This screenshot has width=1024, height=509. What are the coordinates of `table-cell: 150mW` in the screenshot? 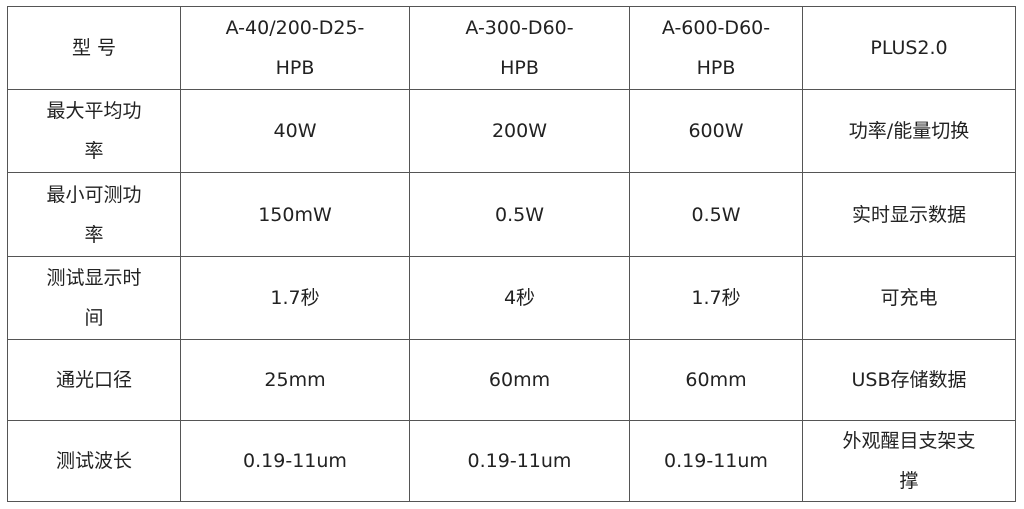 It's located at (295, 214).